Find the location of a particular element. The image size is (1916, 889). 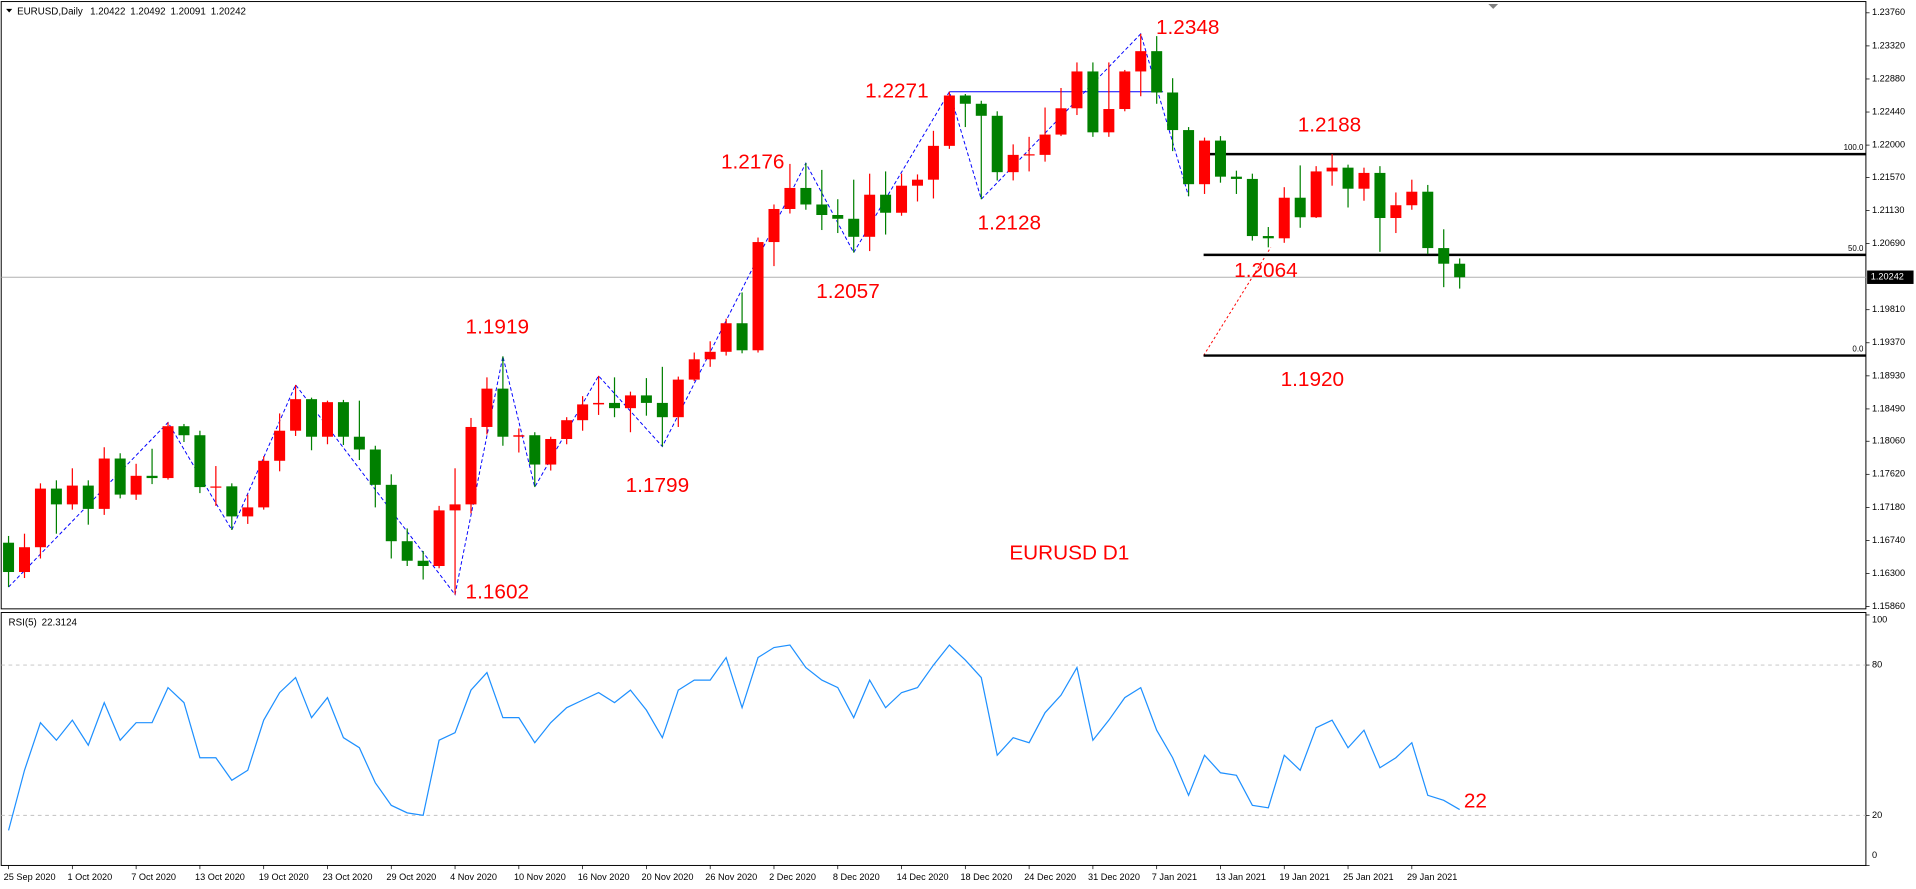

y-tick-label: 1.15860 is located at coordinates (1888, 606).